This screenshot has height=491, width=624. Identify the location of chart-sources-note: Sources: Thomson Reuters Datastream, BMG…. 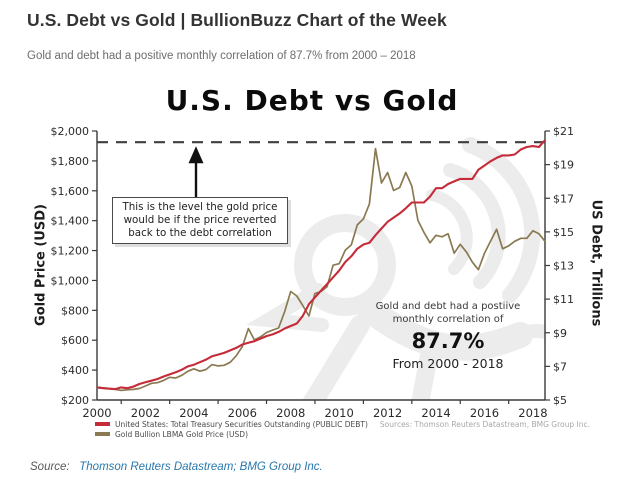
(484, 424).